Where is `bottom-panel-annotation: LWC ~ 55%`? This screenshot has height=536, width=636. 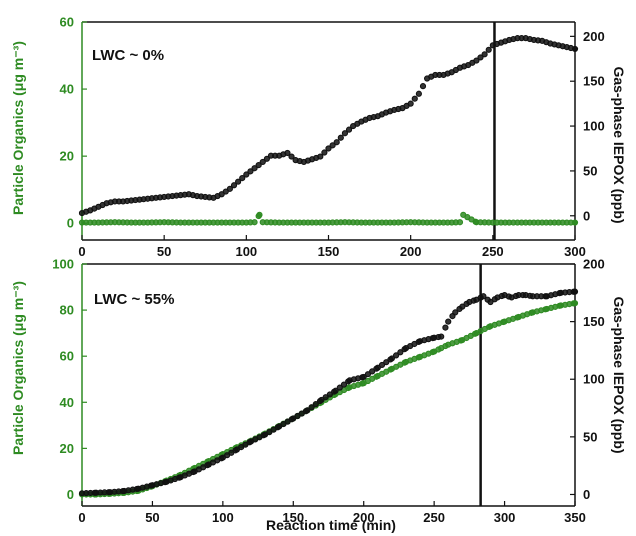
bottom-panel-annotation: LWC ~ 55% is located at coordinates (134, 299).